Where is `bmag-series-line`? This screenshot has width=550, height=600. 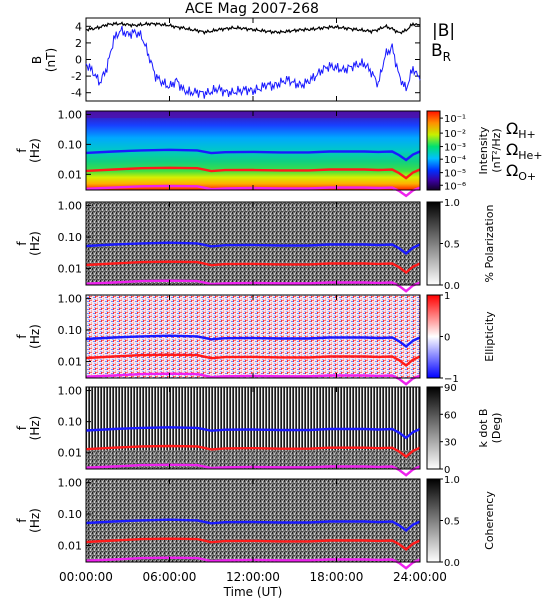
bmag-series-line is located at coordinates (253, 28).